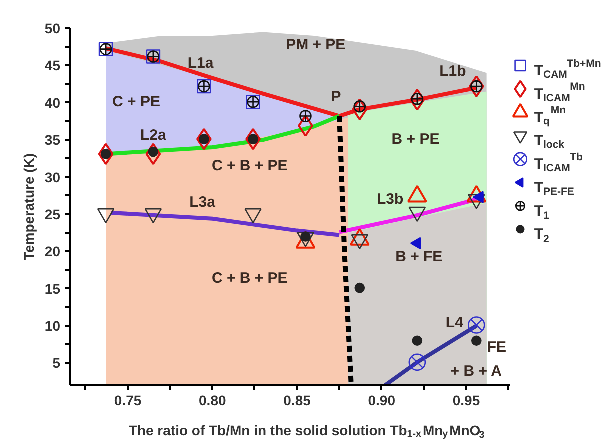  I want to click on y-tick-label: 15, so click(52, 288).